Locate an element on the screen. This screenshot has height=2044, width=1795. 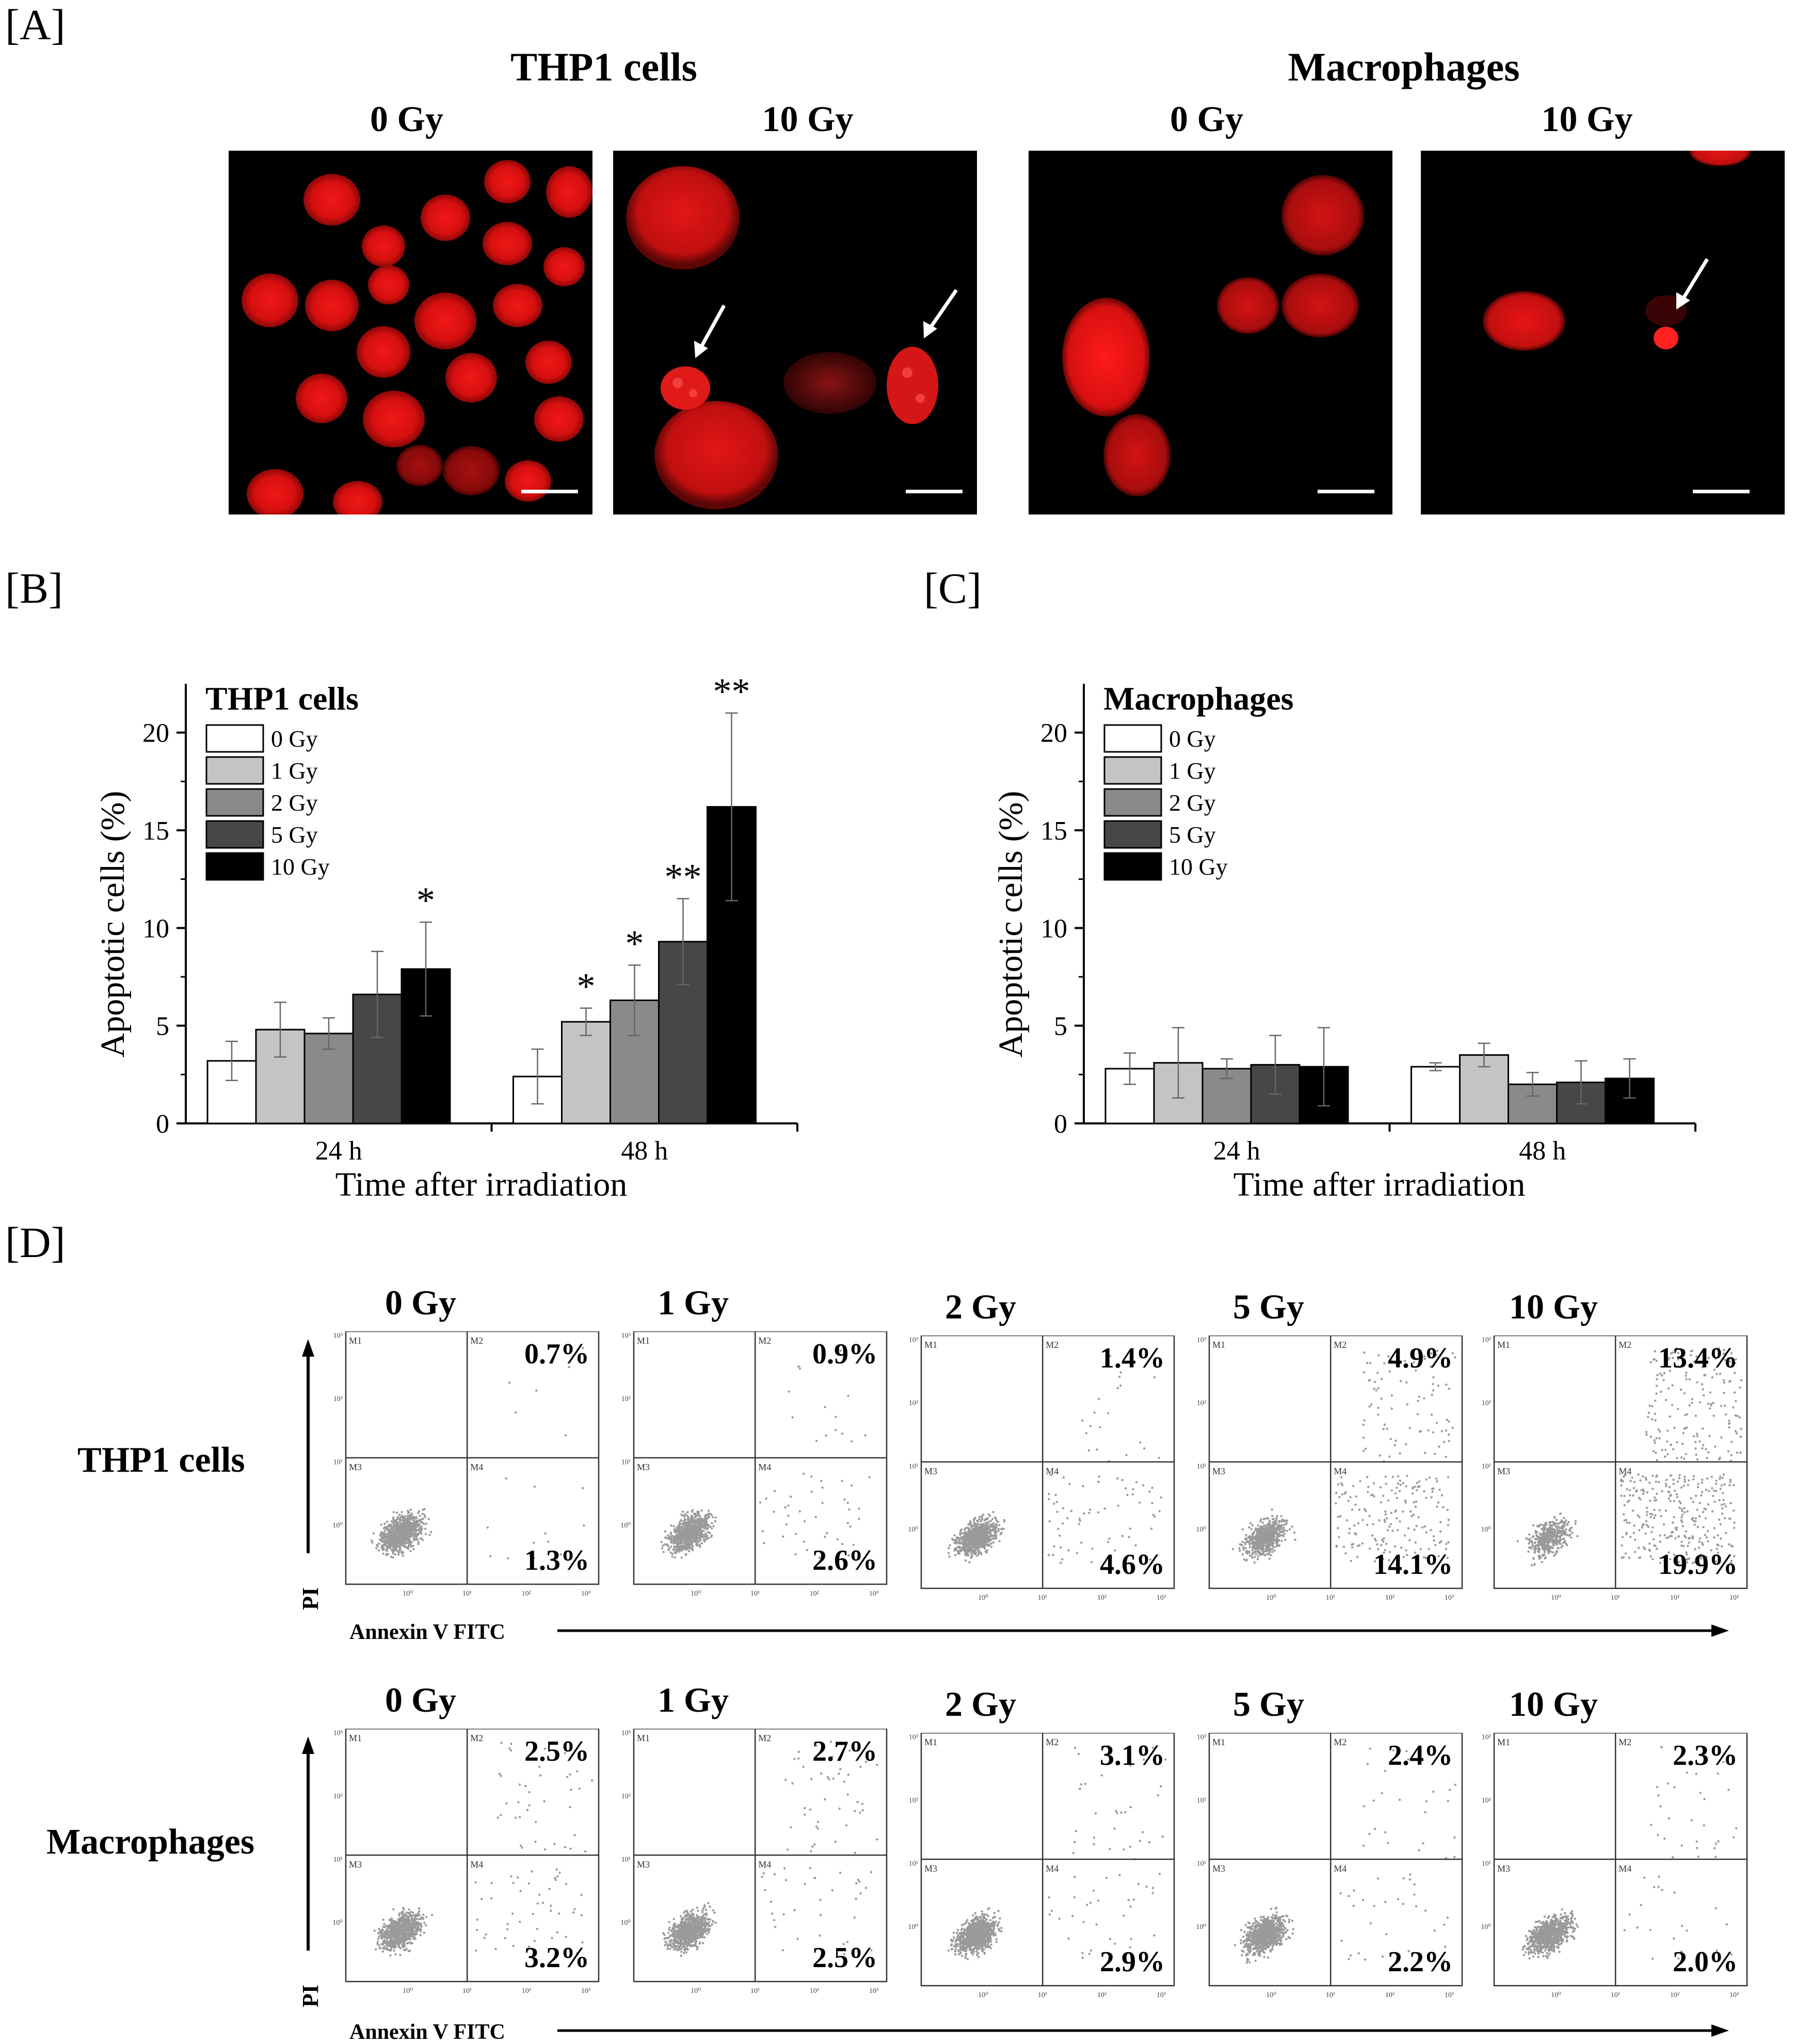
y-tick-label: 20 is located at coordinates (1053, 733).